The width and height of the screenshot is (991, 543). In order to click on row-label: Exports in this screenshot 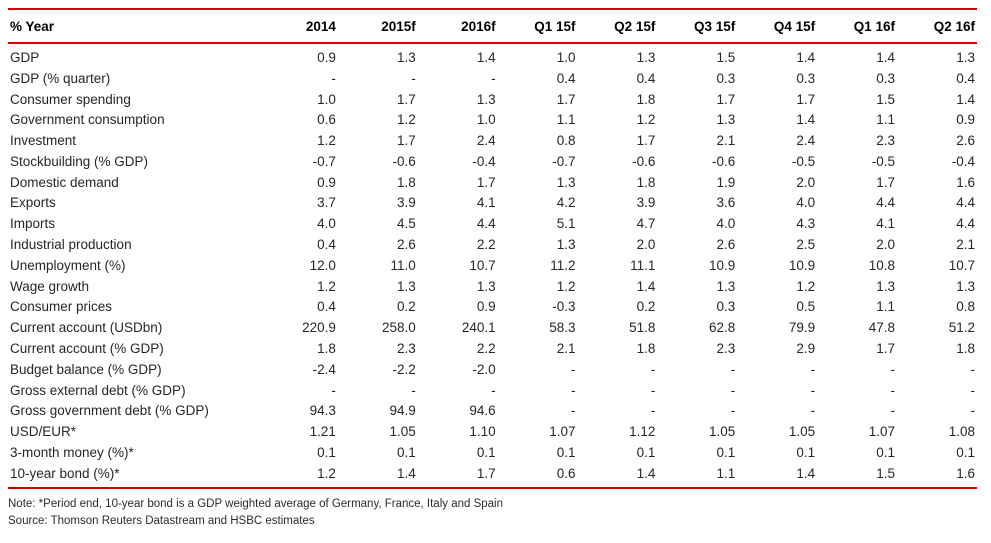, I will do `click(33, 203)`.